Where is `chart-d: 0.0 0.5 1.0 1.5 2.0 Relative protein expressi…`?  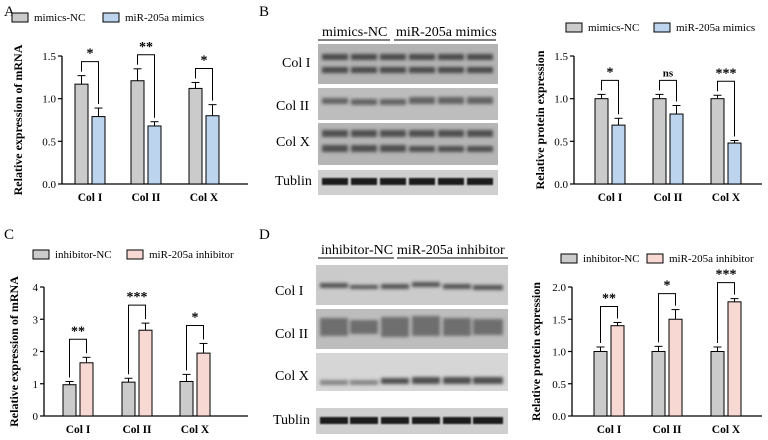
chart-d: 0.0 0.5 1.0 1.5 2.0 Relative protein expressi… is located at coordinates (645, 344).